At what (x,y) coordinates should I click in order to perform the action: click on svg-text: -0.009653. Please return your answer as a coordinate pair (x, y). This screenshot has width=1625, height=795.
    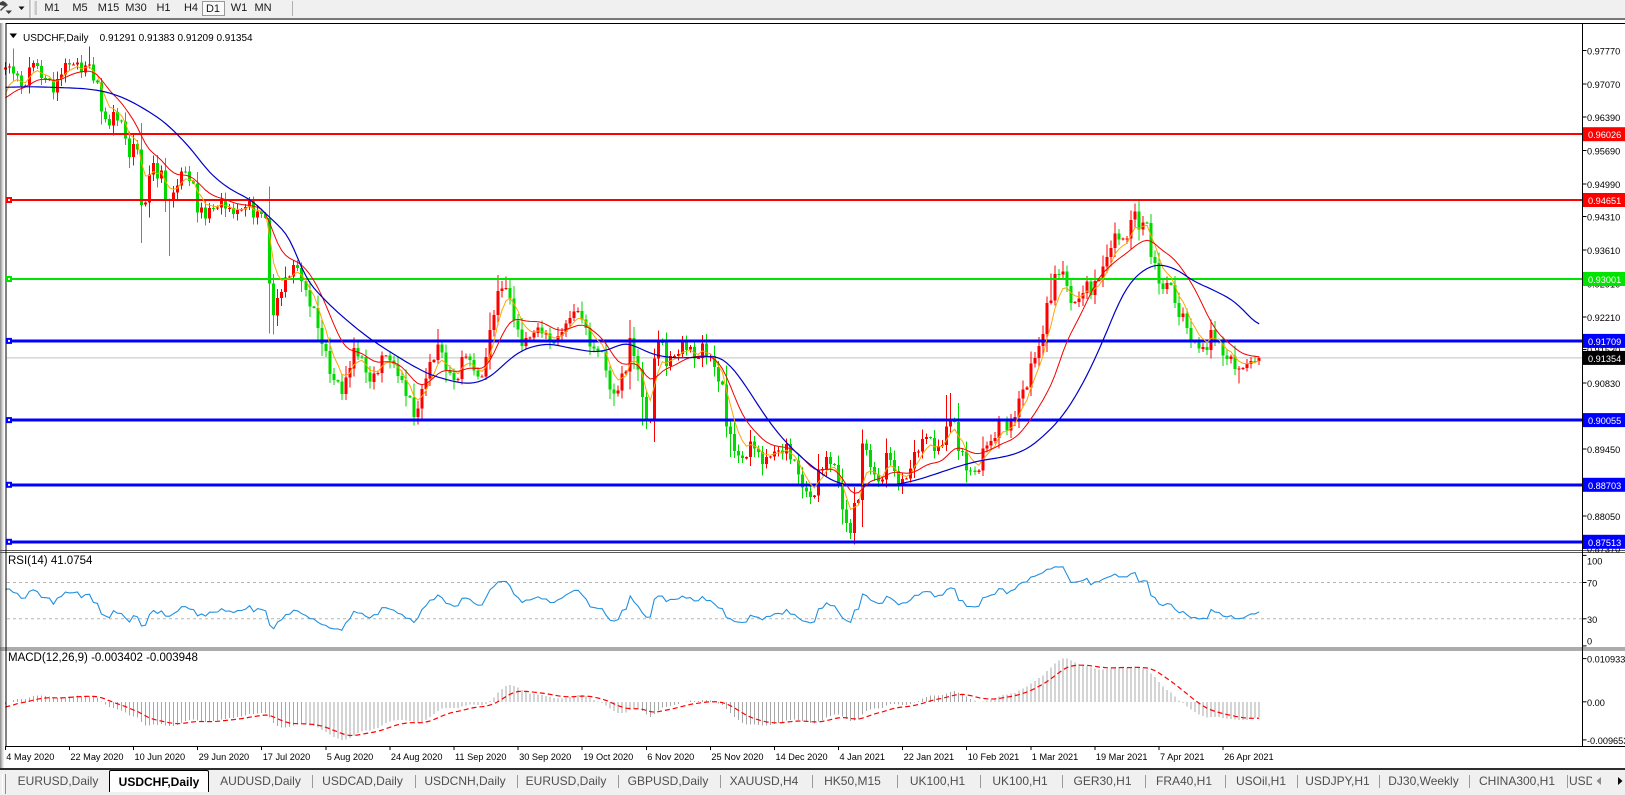
    Looking at the image, I should click on (1606, 741).